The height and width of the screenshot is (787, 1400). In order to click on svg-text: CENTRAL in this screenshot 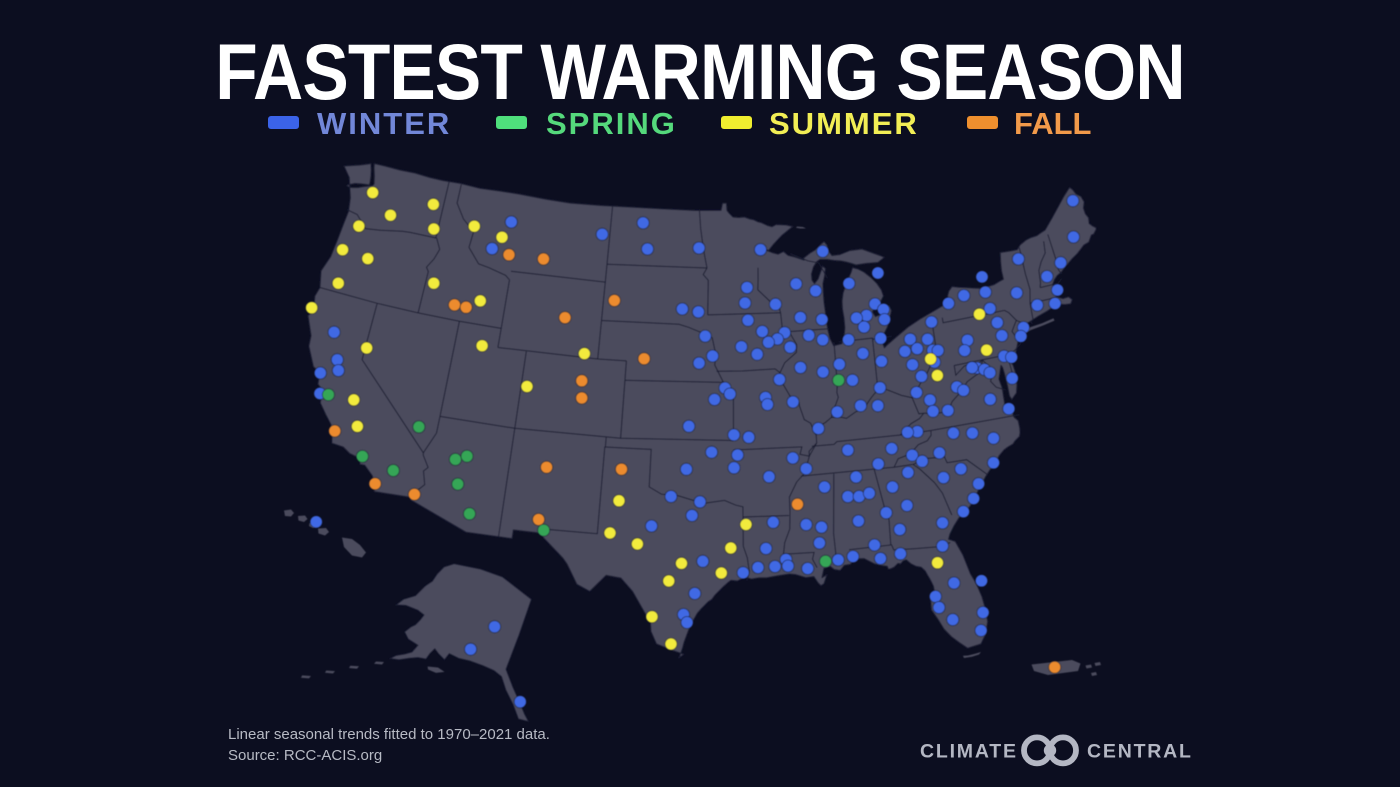, I will do `click(1140, 752)`.